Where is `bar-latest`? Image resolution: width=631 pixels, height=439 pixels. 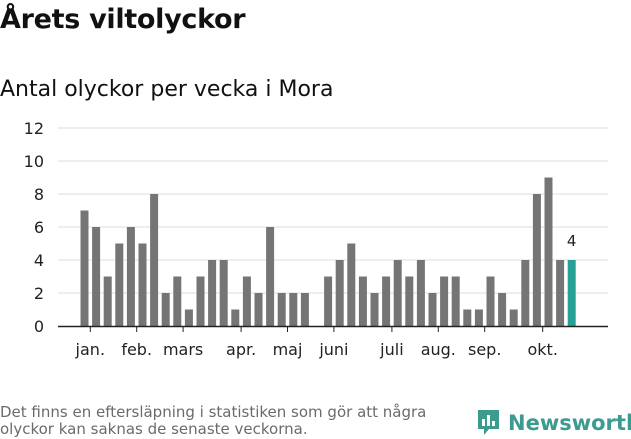
bar-latest is located at coordinates (571, 293).